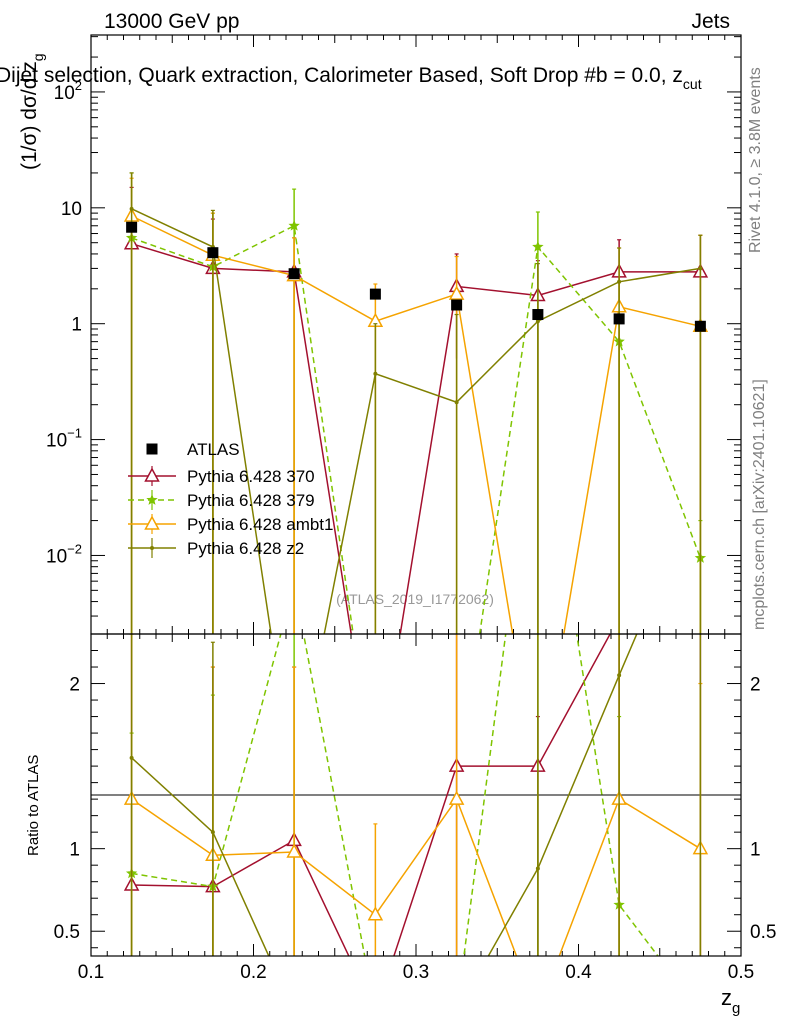 The width and height of the screenshot is (786, 1024). What do you see at coordinates (755, 850) in the screenshot?
I see `ratio-y-tick-label-right: 1` at bounding box center [755, 850].